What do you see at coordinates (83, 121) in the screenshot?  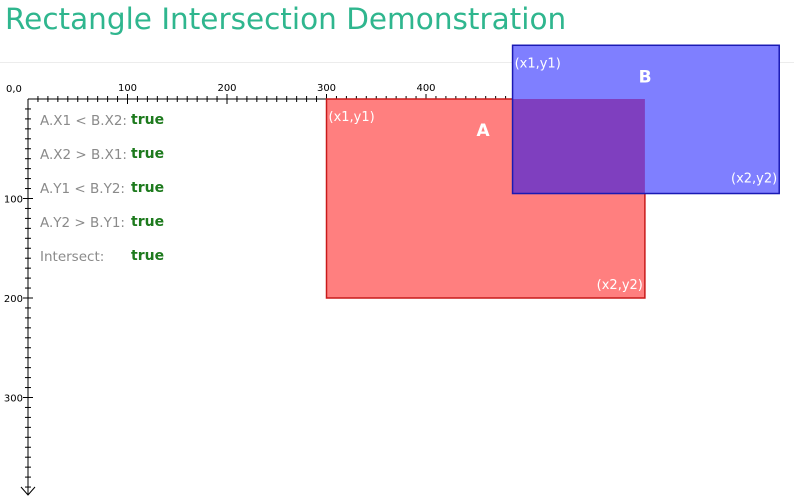 I see `condition-label: A.X1 < B.X2:` at bounding box center [83, 121].